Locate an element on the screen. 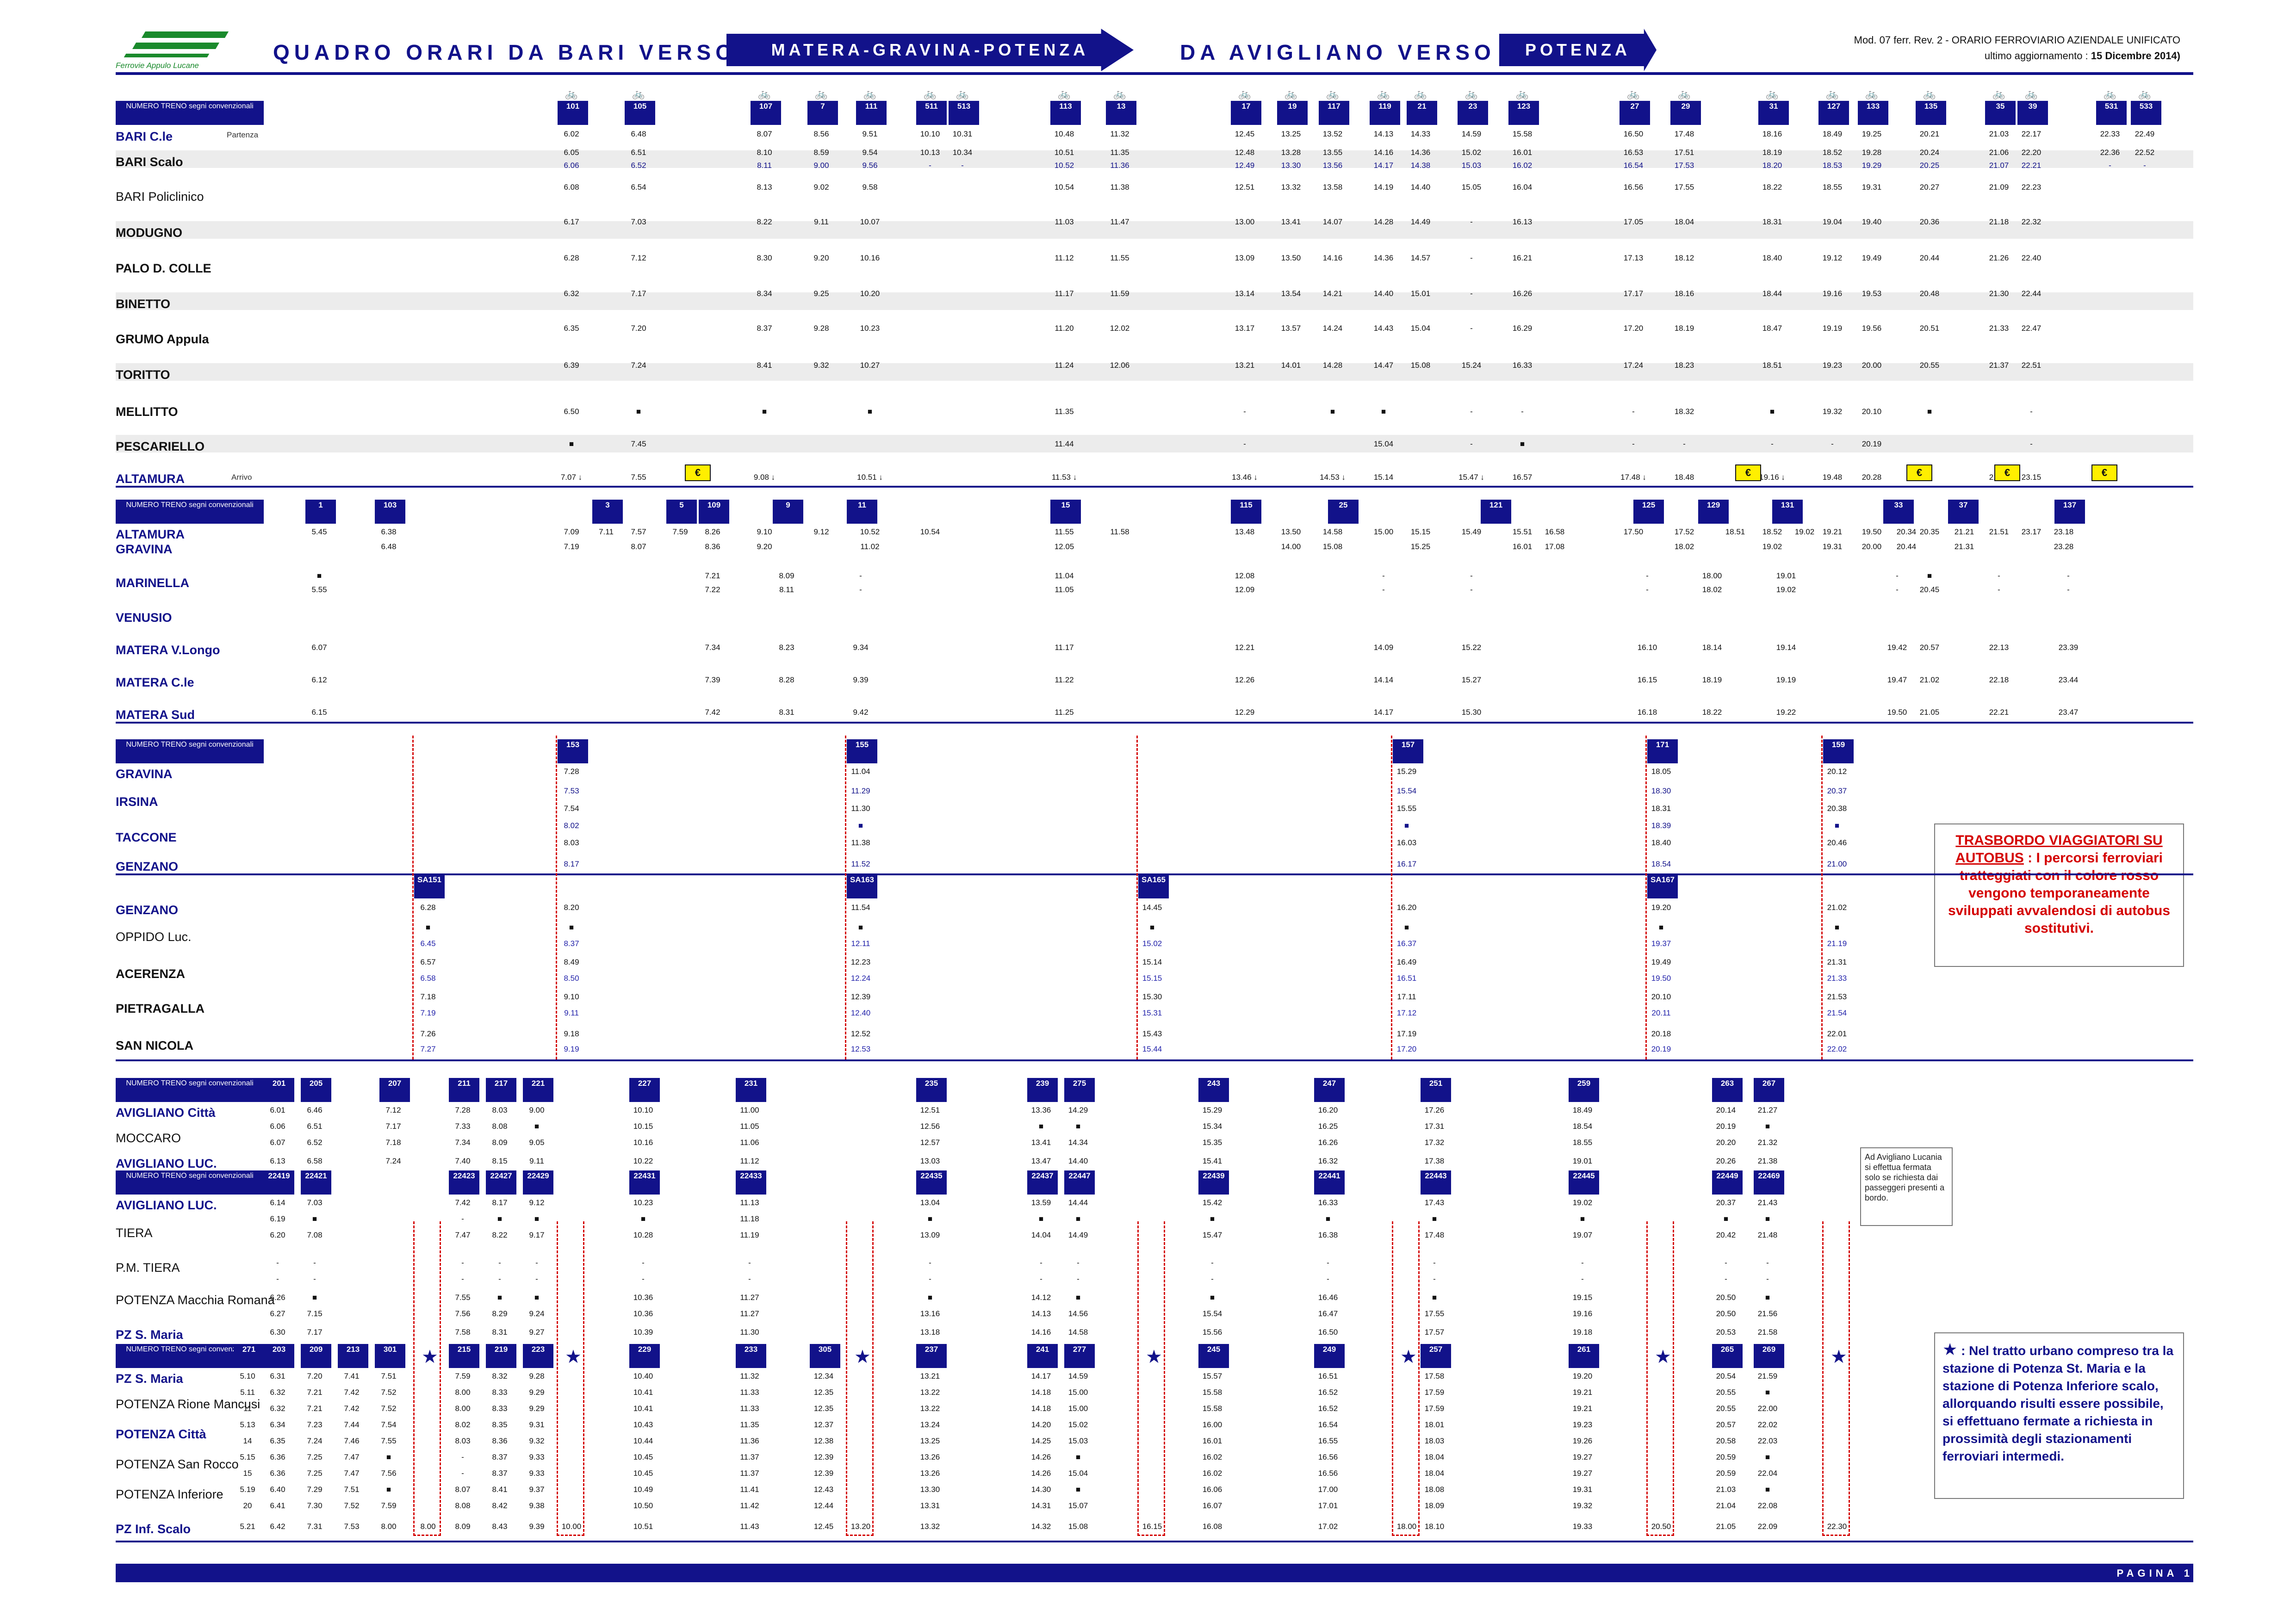 The width and height of the screenshot is (2296, 1622). time-cell: 8.07 is located at coordinates (463, 1489).